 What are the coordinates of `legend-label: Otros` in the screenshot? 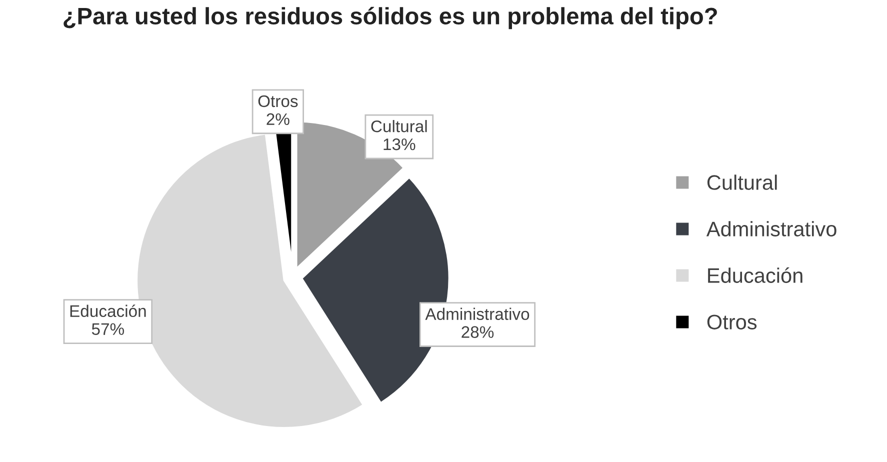 It's located at (732, 322).